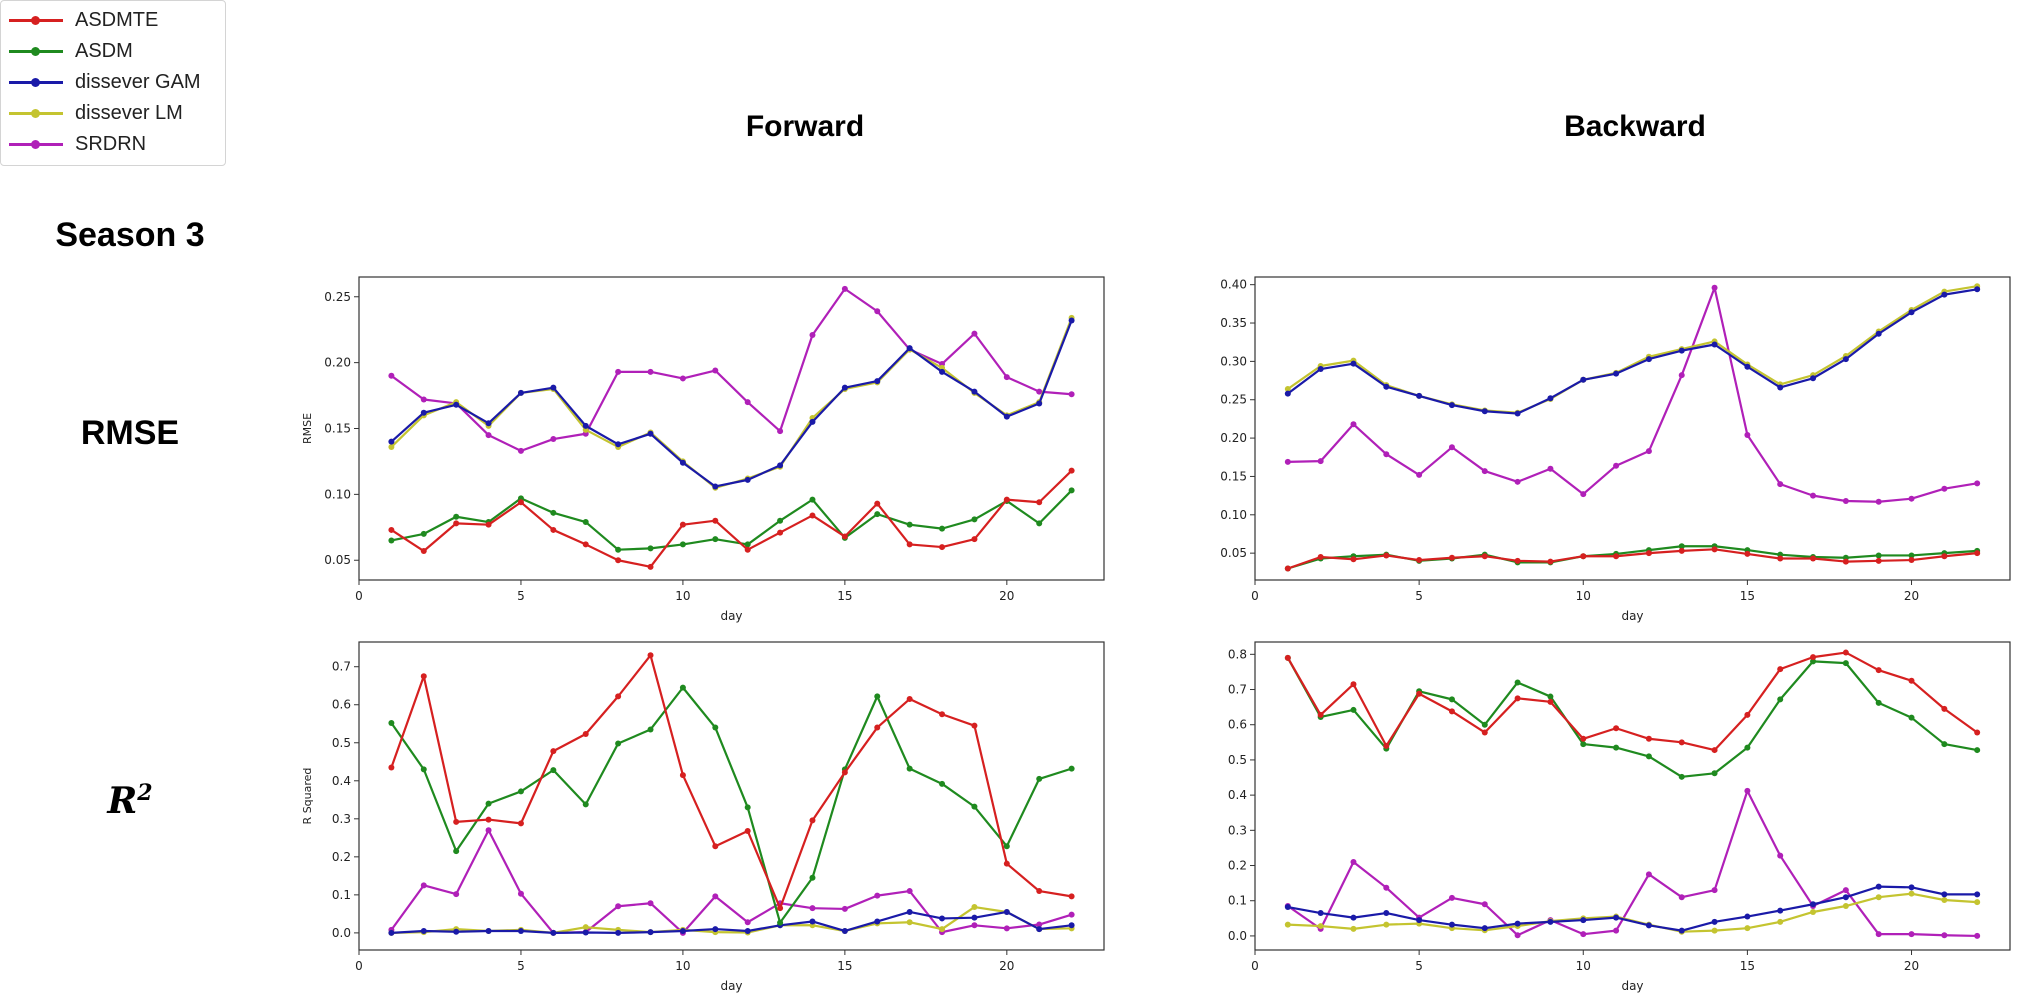 The image size is (2020, 1006). What do you see at coordinates (114, 51) in the screenshot?
I see `legend-item-asdm: ASDM` at bounding box center [114, 51].